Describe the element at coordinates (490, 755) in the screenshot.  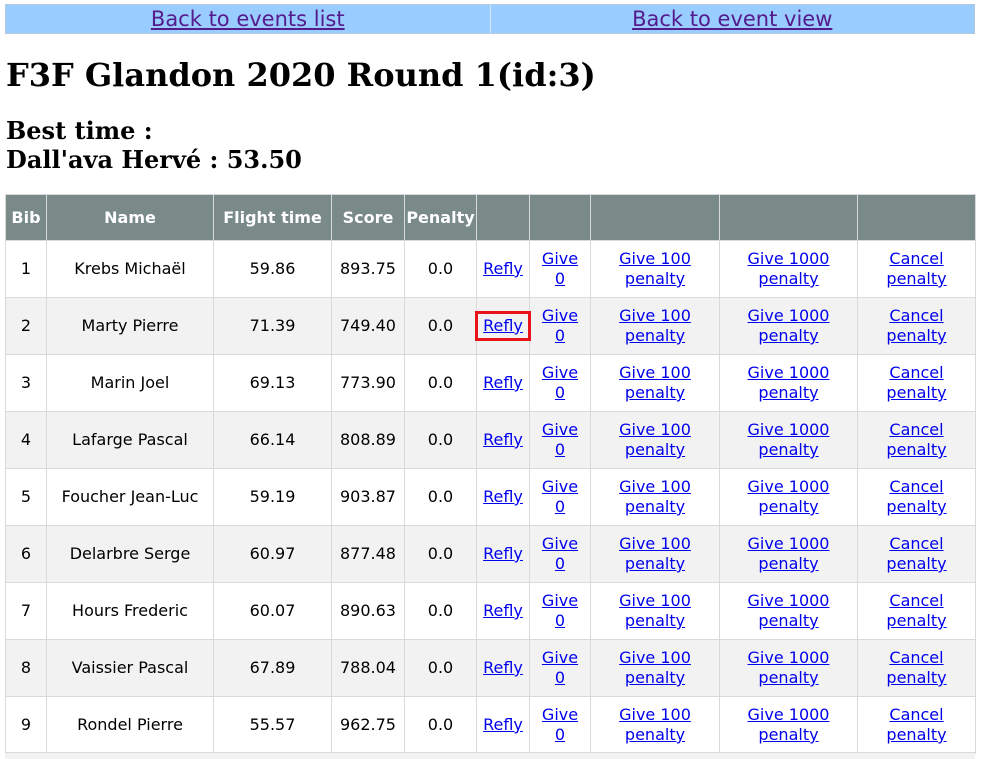
I see `table-row-partial` at that location.